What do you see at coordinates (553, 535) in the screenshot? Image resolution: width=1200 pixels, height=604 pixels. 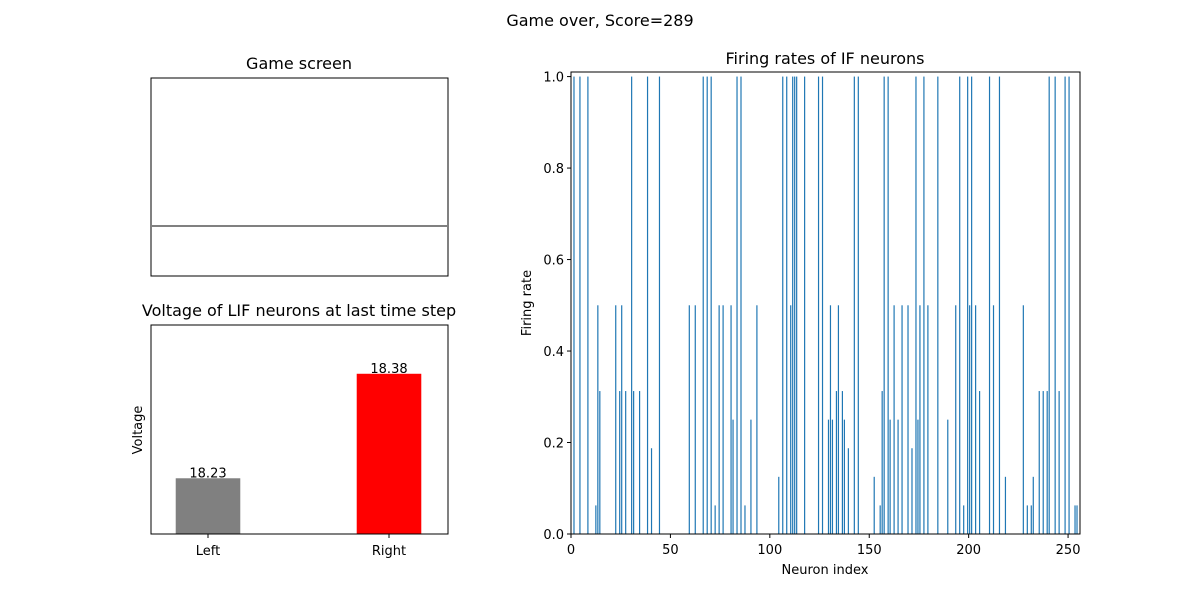 I see `firing-y-tick-label: 0.0` at bounding box center [553, 535].